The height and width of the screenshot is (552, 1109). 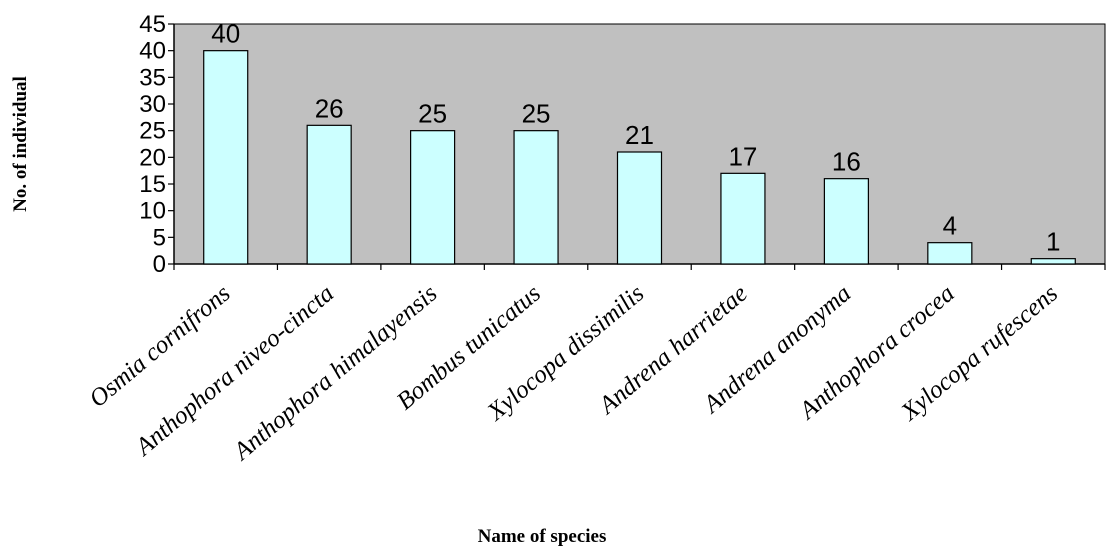 I want to click on y-tick-label: 20, so click(x=152, y=157).